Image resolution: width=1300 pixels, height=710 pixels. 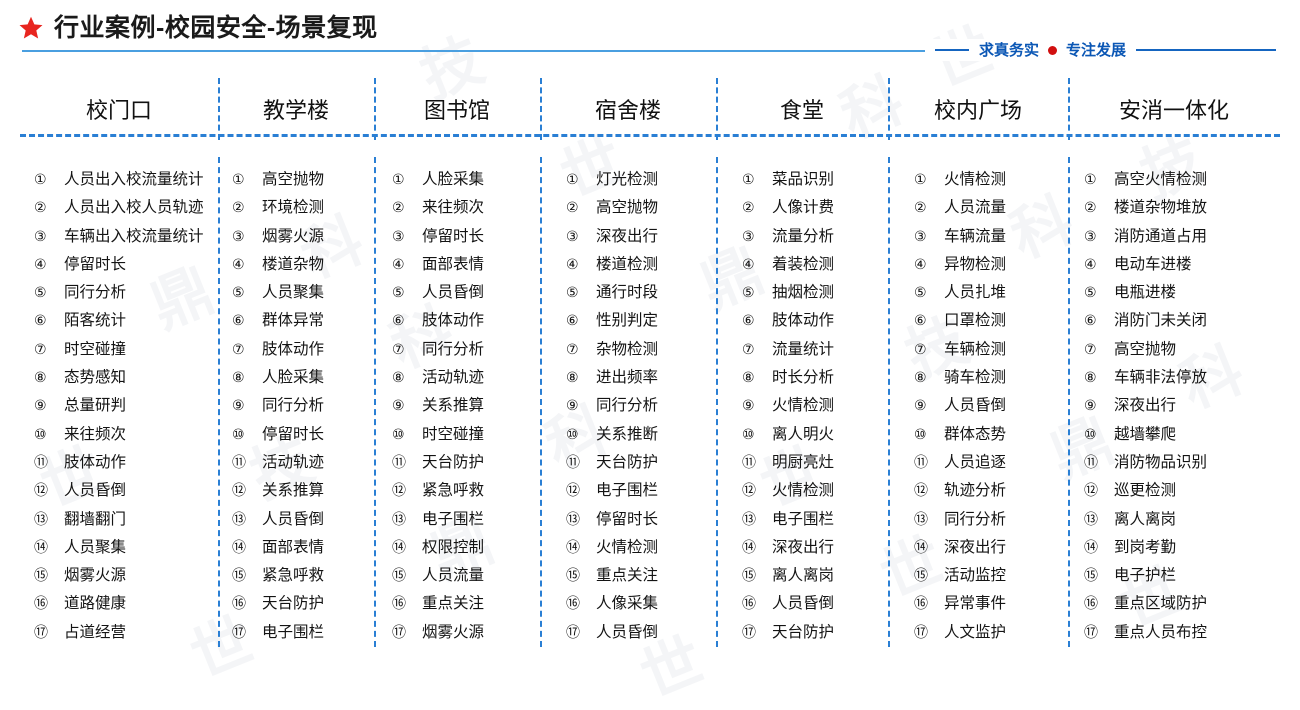 I want to click on list-item: ② 环境检测, so click(x=303, y=209).